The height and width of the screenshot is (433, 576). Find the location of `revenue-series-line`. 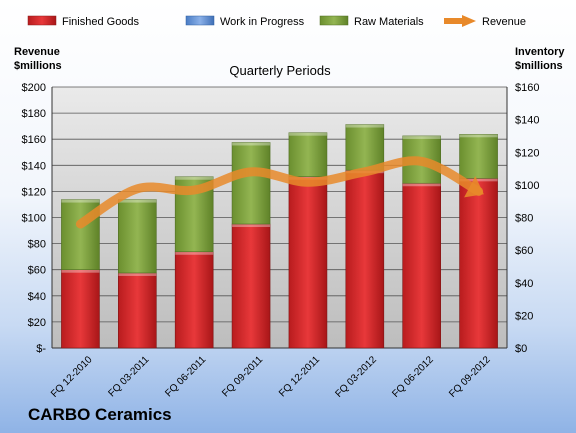

revenue-series-line is located at coordinates (279, 192).